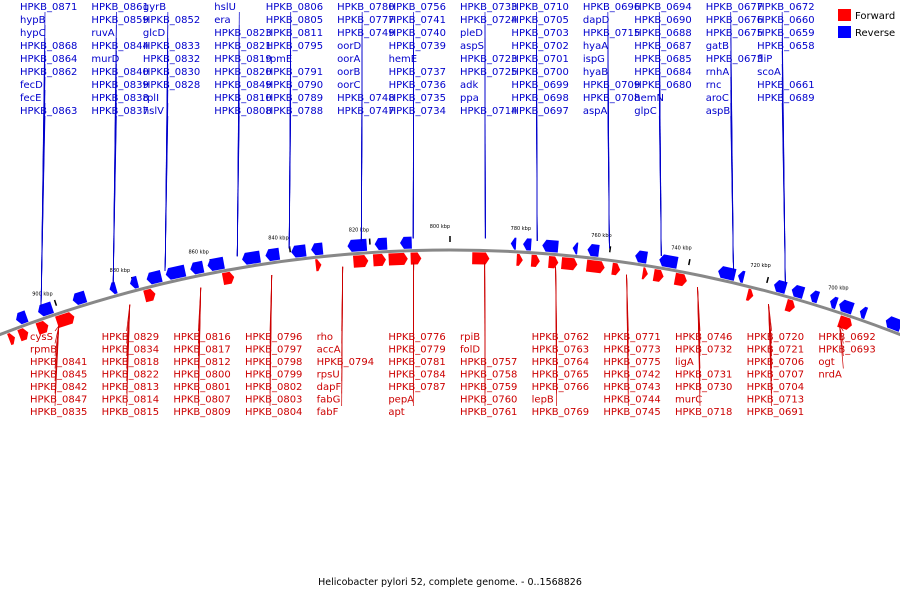 Image resolution: width=900 pixels, height=600 pixels. I want to click on gene-label: ruvA, so click(102, 33).